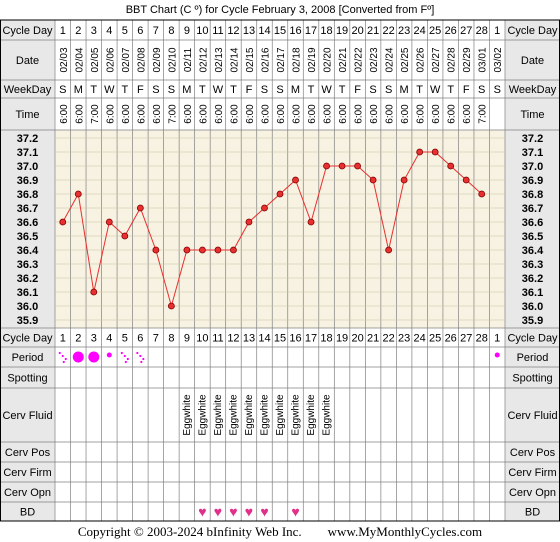  I want to click on cycle-day-label: 1, so click(63, 31).